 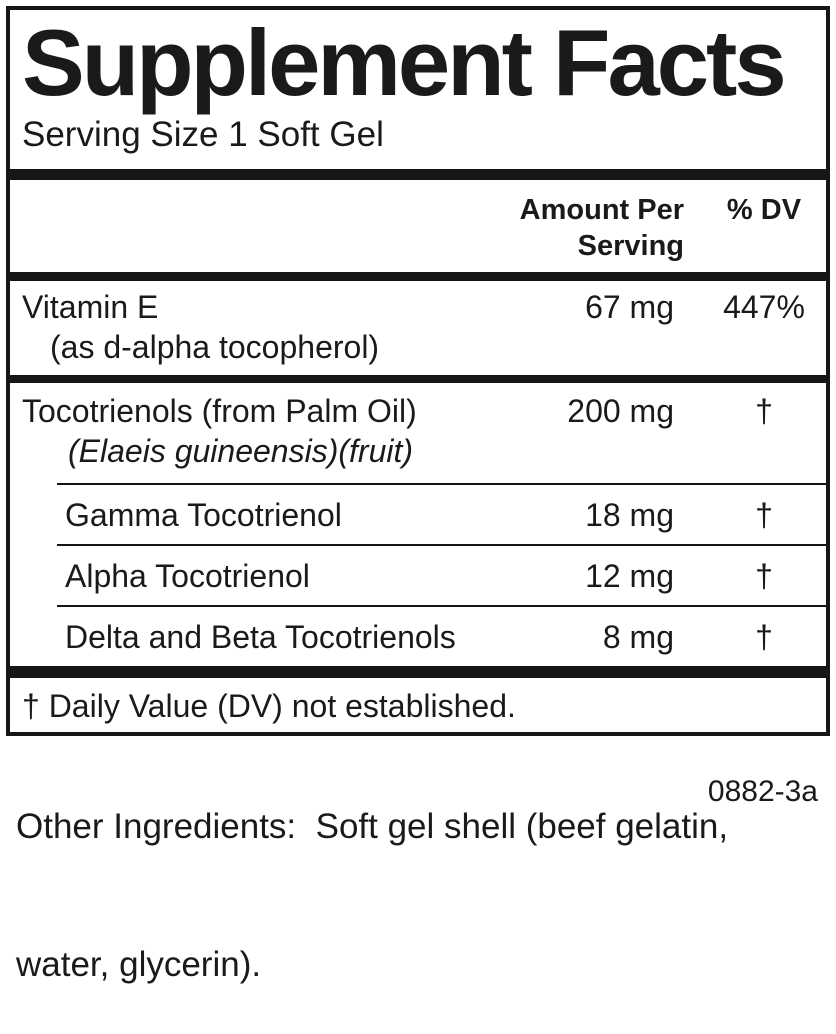 I want to click on nutrient-amount: 12 mg, so click(x=629, y=576).